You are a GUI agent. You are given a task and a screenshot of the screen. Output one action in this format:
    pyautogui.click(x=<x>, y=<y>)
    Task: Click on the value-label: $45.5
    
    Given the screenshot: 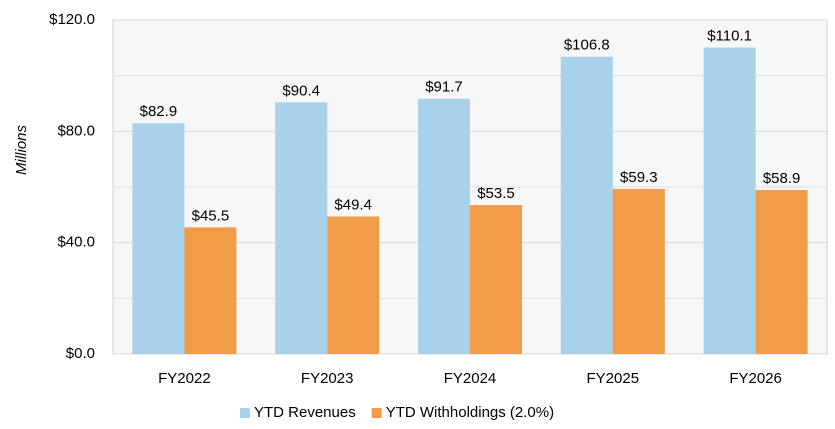 What is the action you would take?
    pyautogui.click(x=211, y=215)
    